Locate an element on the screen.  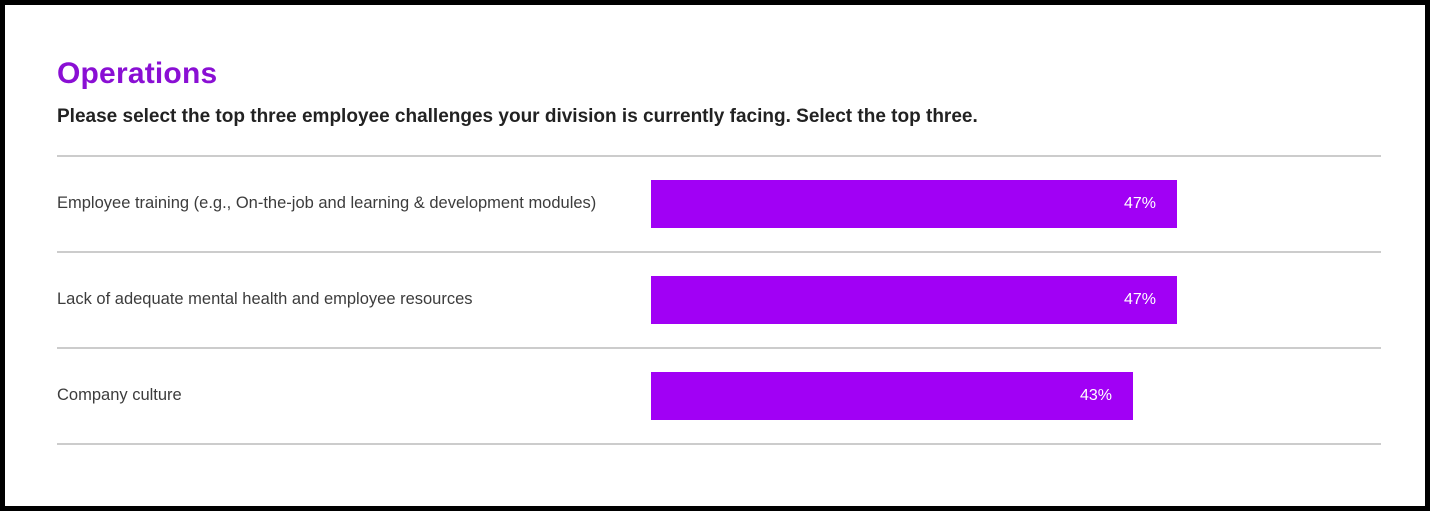
bar-track: 43% is located at coordinates (1016, 396).